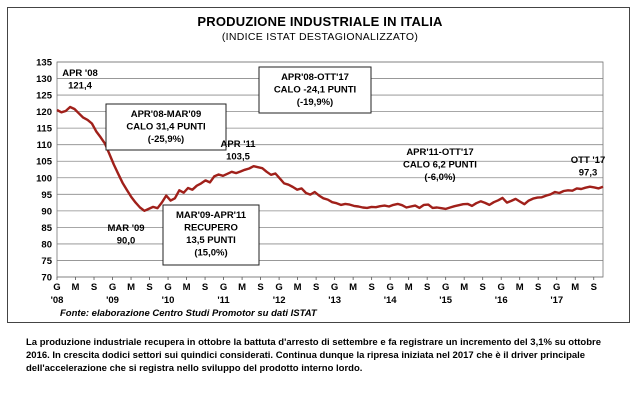 The width and height of the screenshot is (640, 403). I want to click on x-year-label: '16, so click(501, 300).